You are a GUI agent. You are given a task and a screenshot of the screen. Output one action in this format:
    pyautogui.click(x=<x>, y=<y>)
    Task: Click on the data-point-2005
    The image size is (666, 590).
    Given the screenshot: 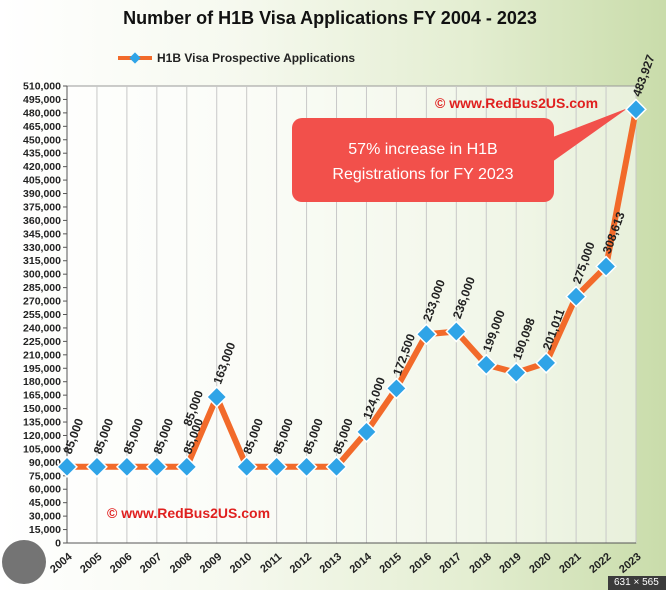 What is the action you would take?
    pyautogui.click(x=96, y=466)
    